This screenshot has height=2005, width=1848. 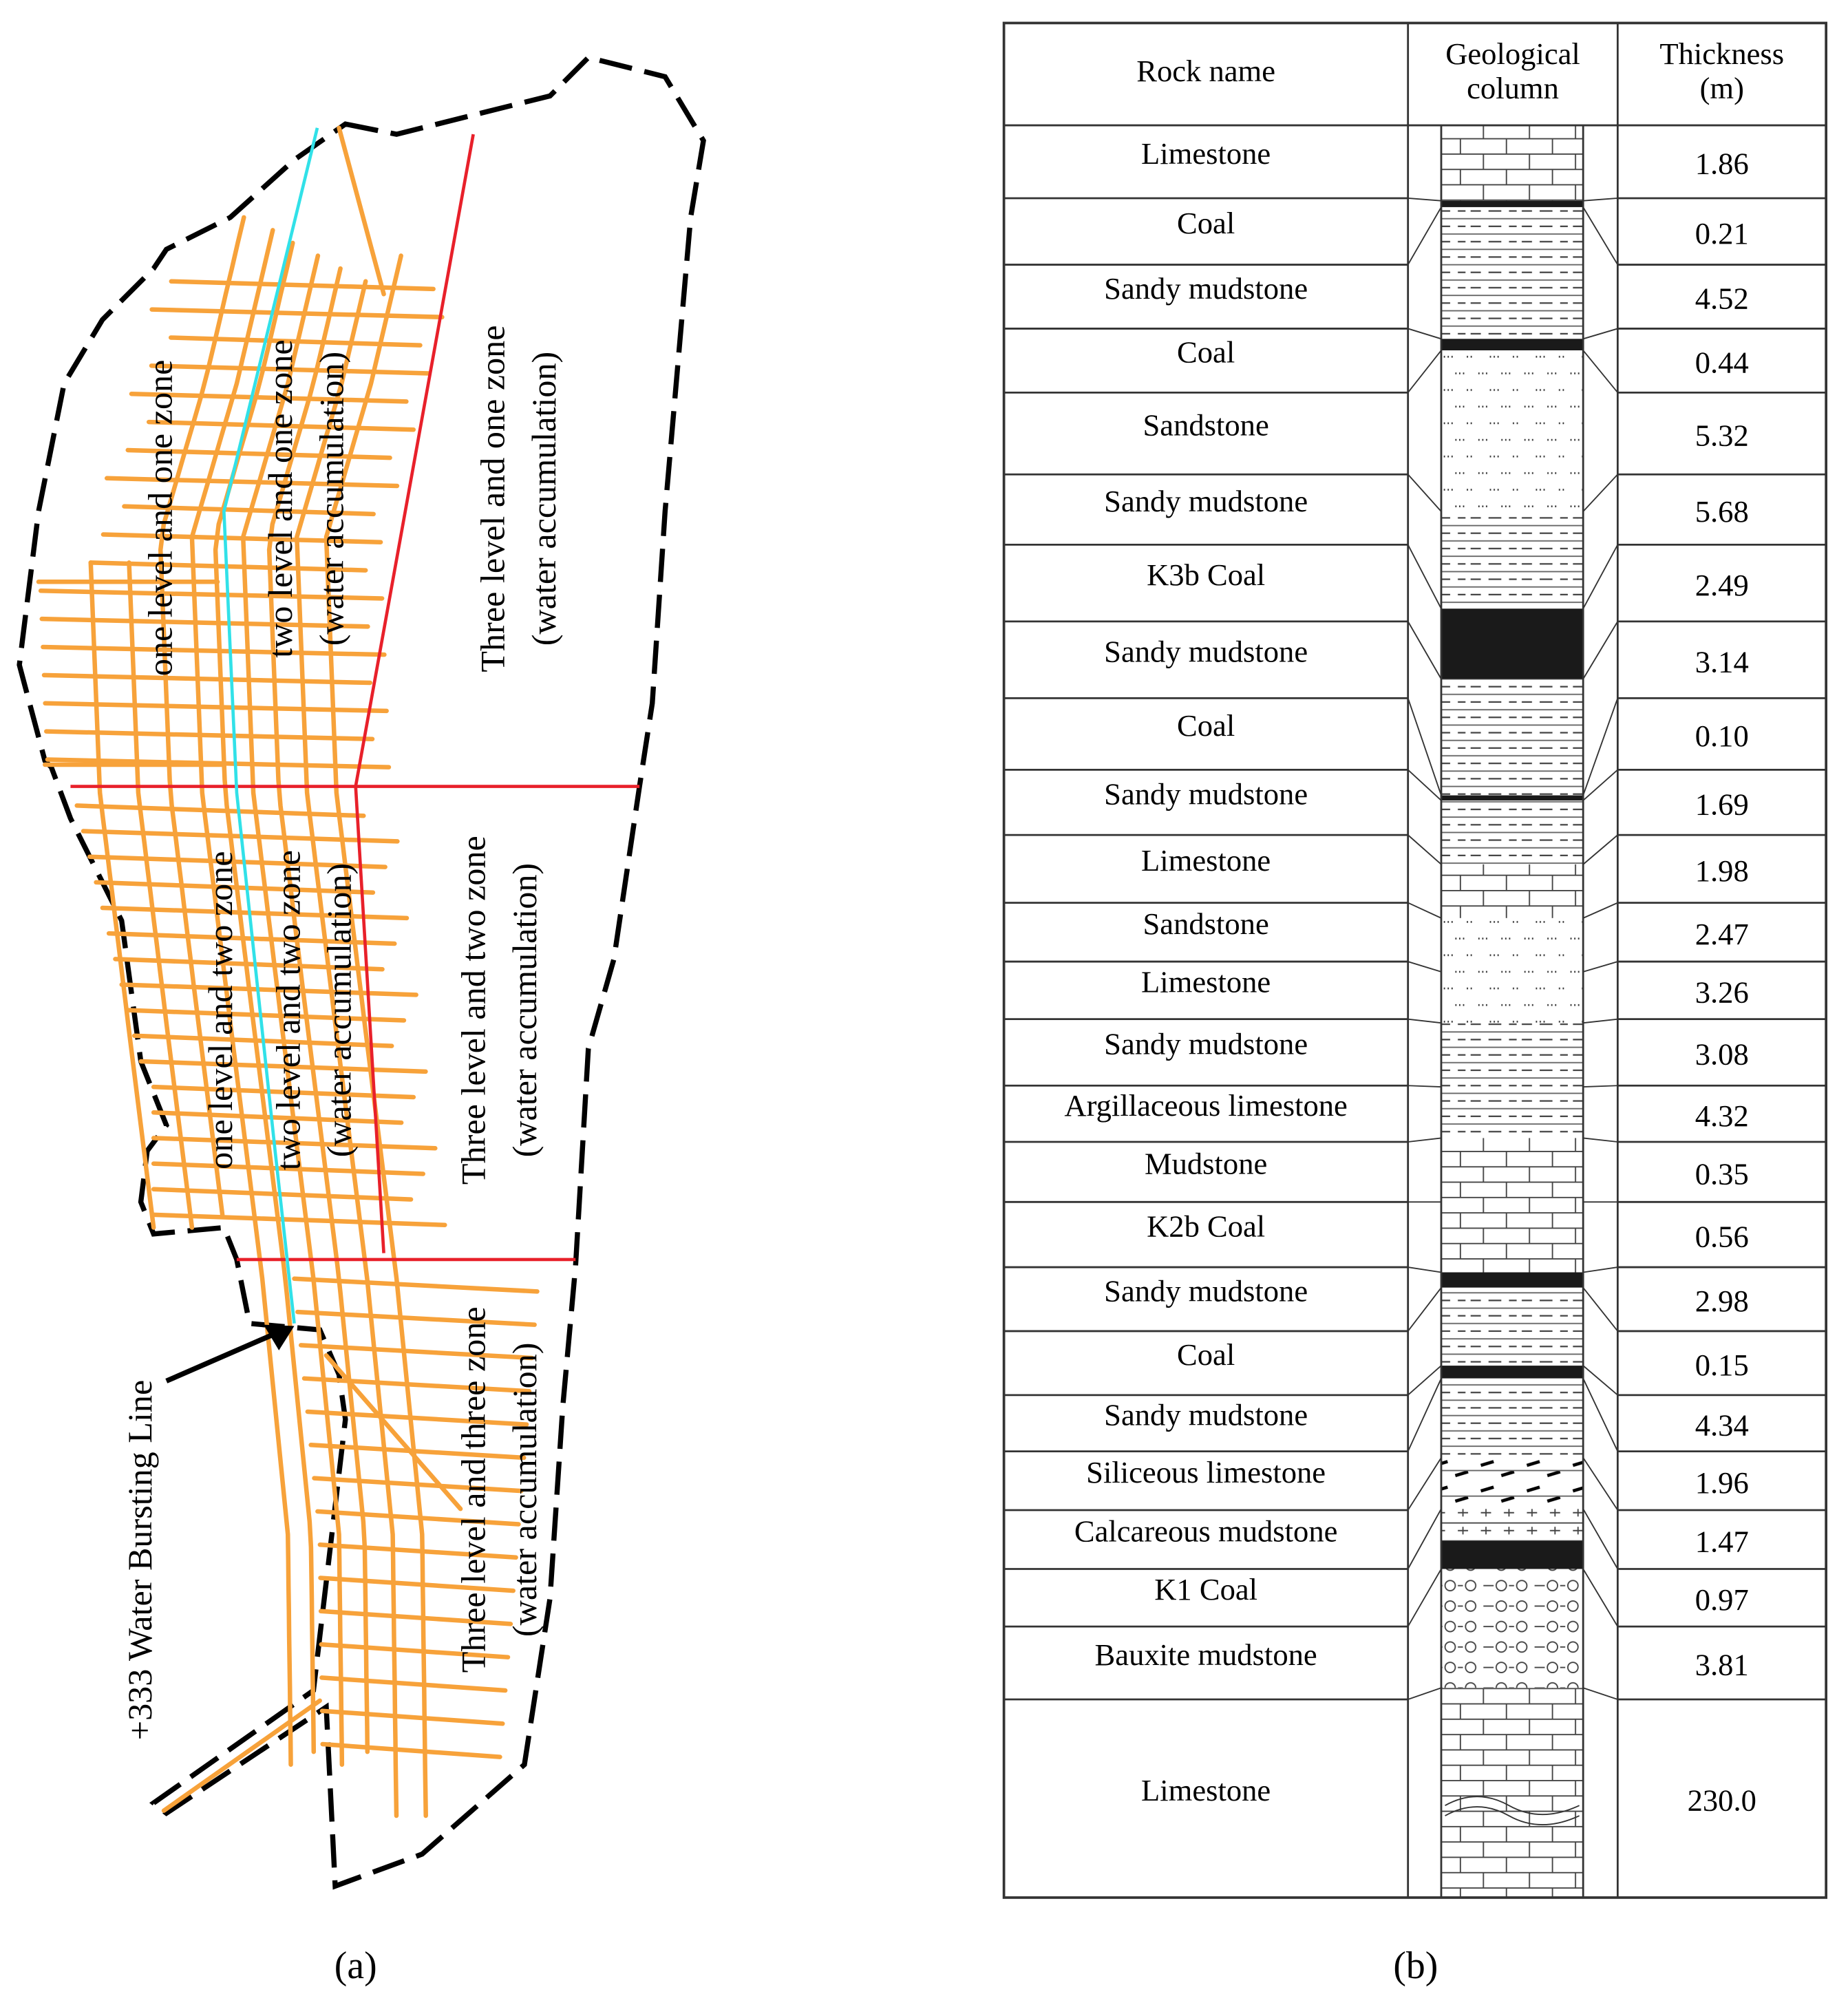 I want to click on rock-name: Mudstone, so click(x=1206, y=1163).